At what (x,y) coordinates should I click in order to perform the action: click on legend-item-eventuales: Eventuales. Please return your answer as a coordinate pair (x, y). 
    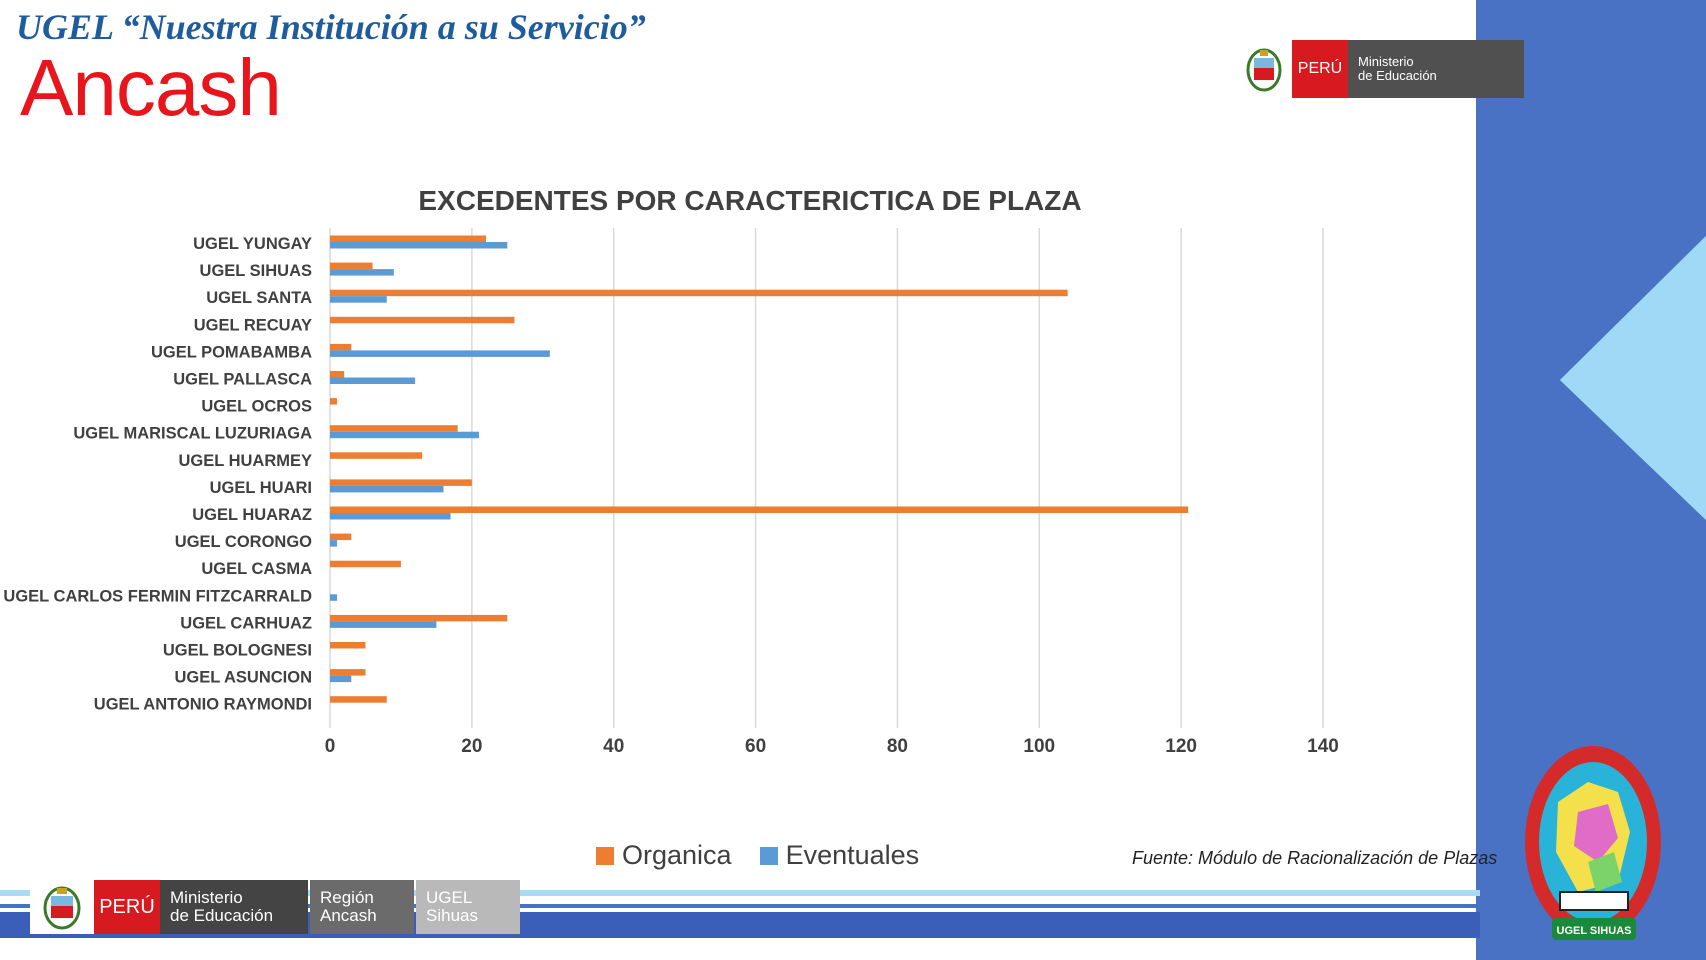
    Looking at the image, I should click on (839, 855).